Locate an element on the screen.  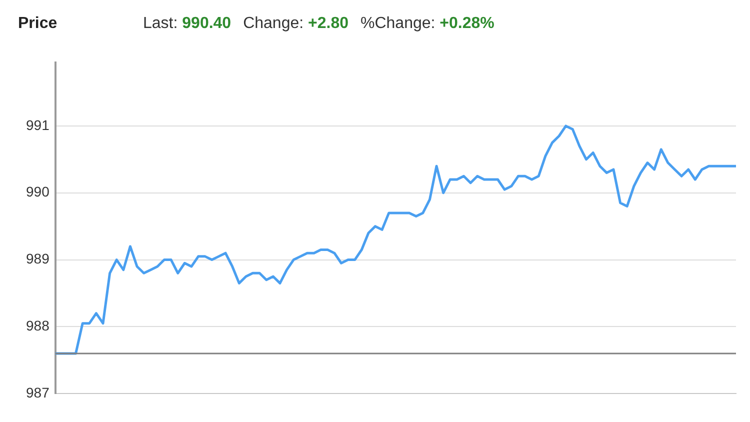
y-tick-label: 989 is located at coordinates (38, 258).